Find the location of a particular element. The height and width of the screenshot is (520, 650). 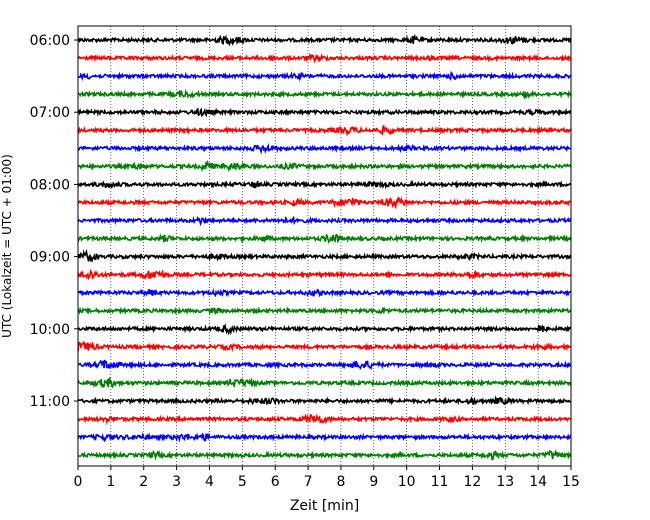

x-tick-label: 11 is located at coordinates (440, 482).